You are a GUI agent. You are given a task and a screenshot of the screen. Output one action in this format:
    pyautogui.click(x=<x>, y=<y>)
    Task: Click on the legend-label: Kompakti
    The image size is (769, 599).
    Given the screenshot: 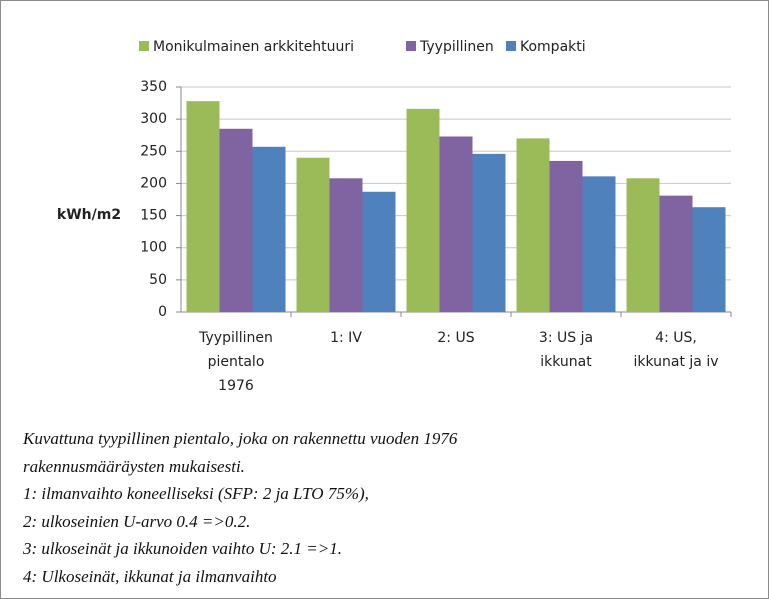 What is the action you would take?
    pyautogui.click(x=553, y=47)
    